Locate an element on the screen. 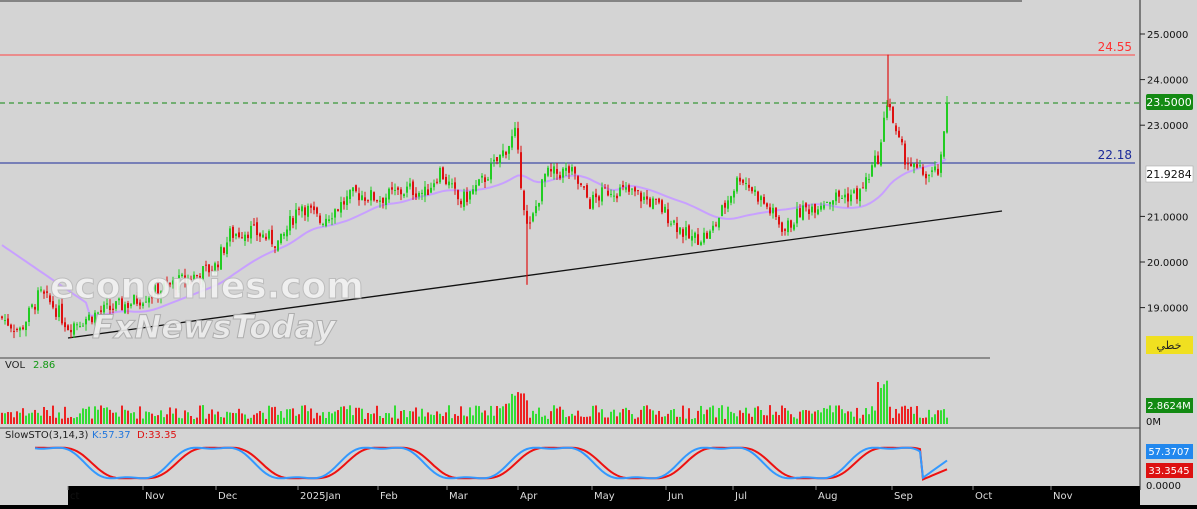 Image resolution: width=1197 pixels, height=509 pixels. last-price-badge-text: 23.5000 is located at coordinates (1169, 102).